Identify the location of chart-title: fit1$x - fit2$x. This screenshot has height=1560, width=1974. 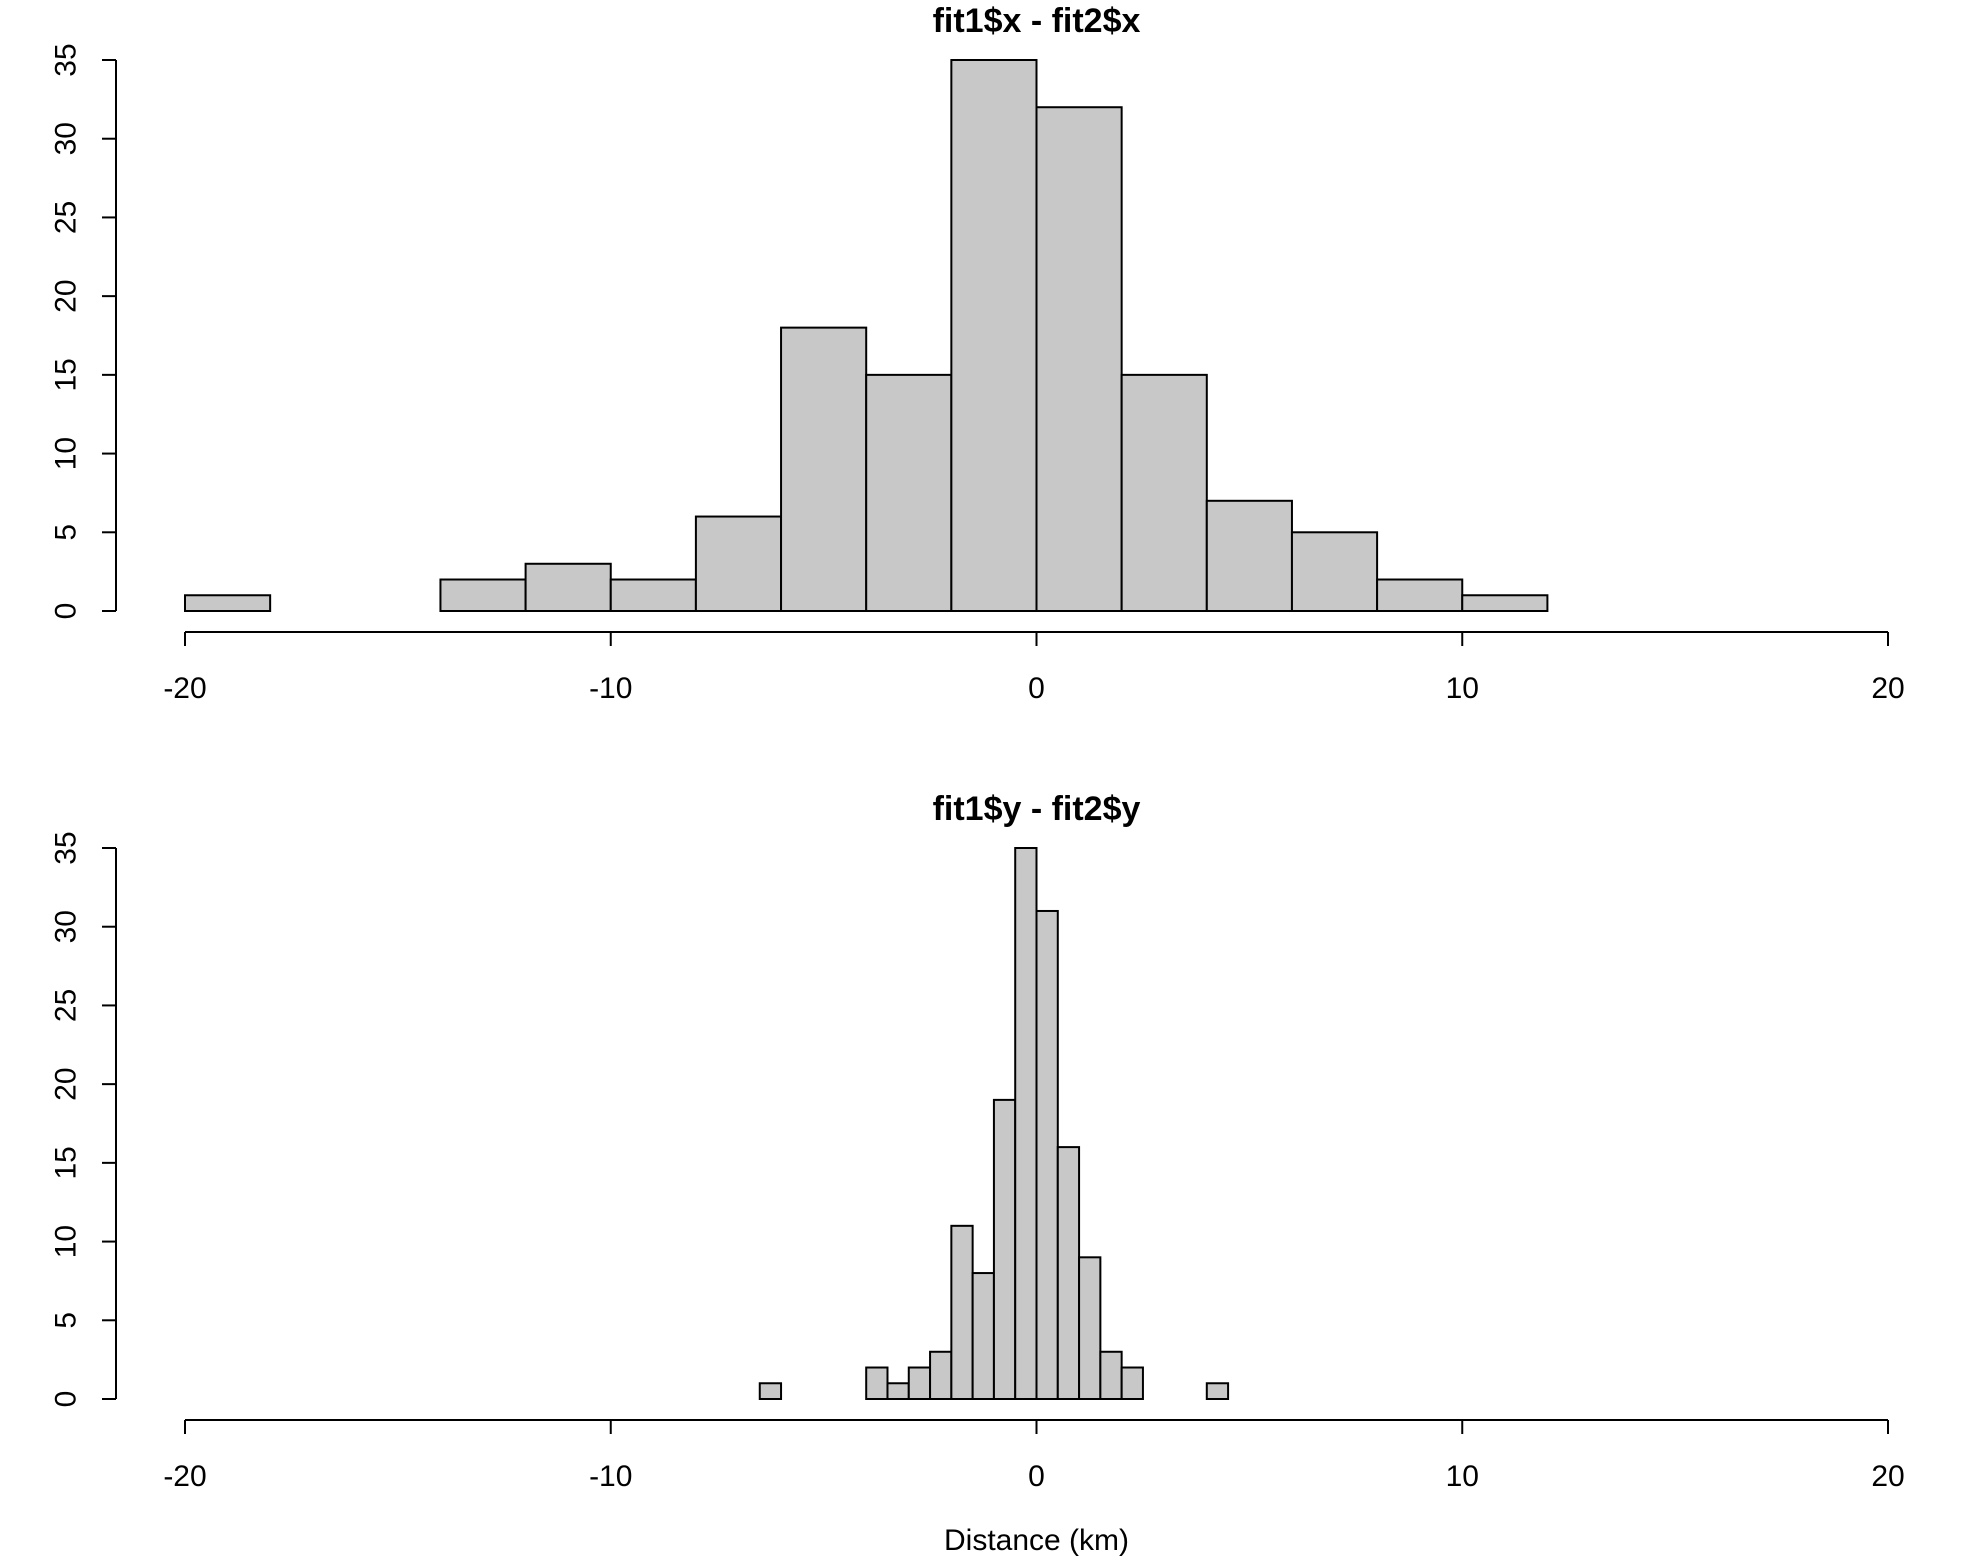
(1037, 21).